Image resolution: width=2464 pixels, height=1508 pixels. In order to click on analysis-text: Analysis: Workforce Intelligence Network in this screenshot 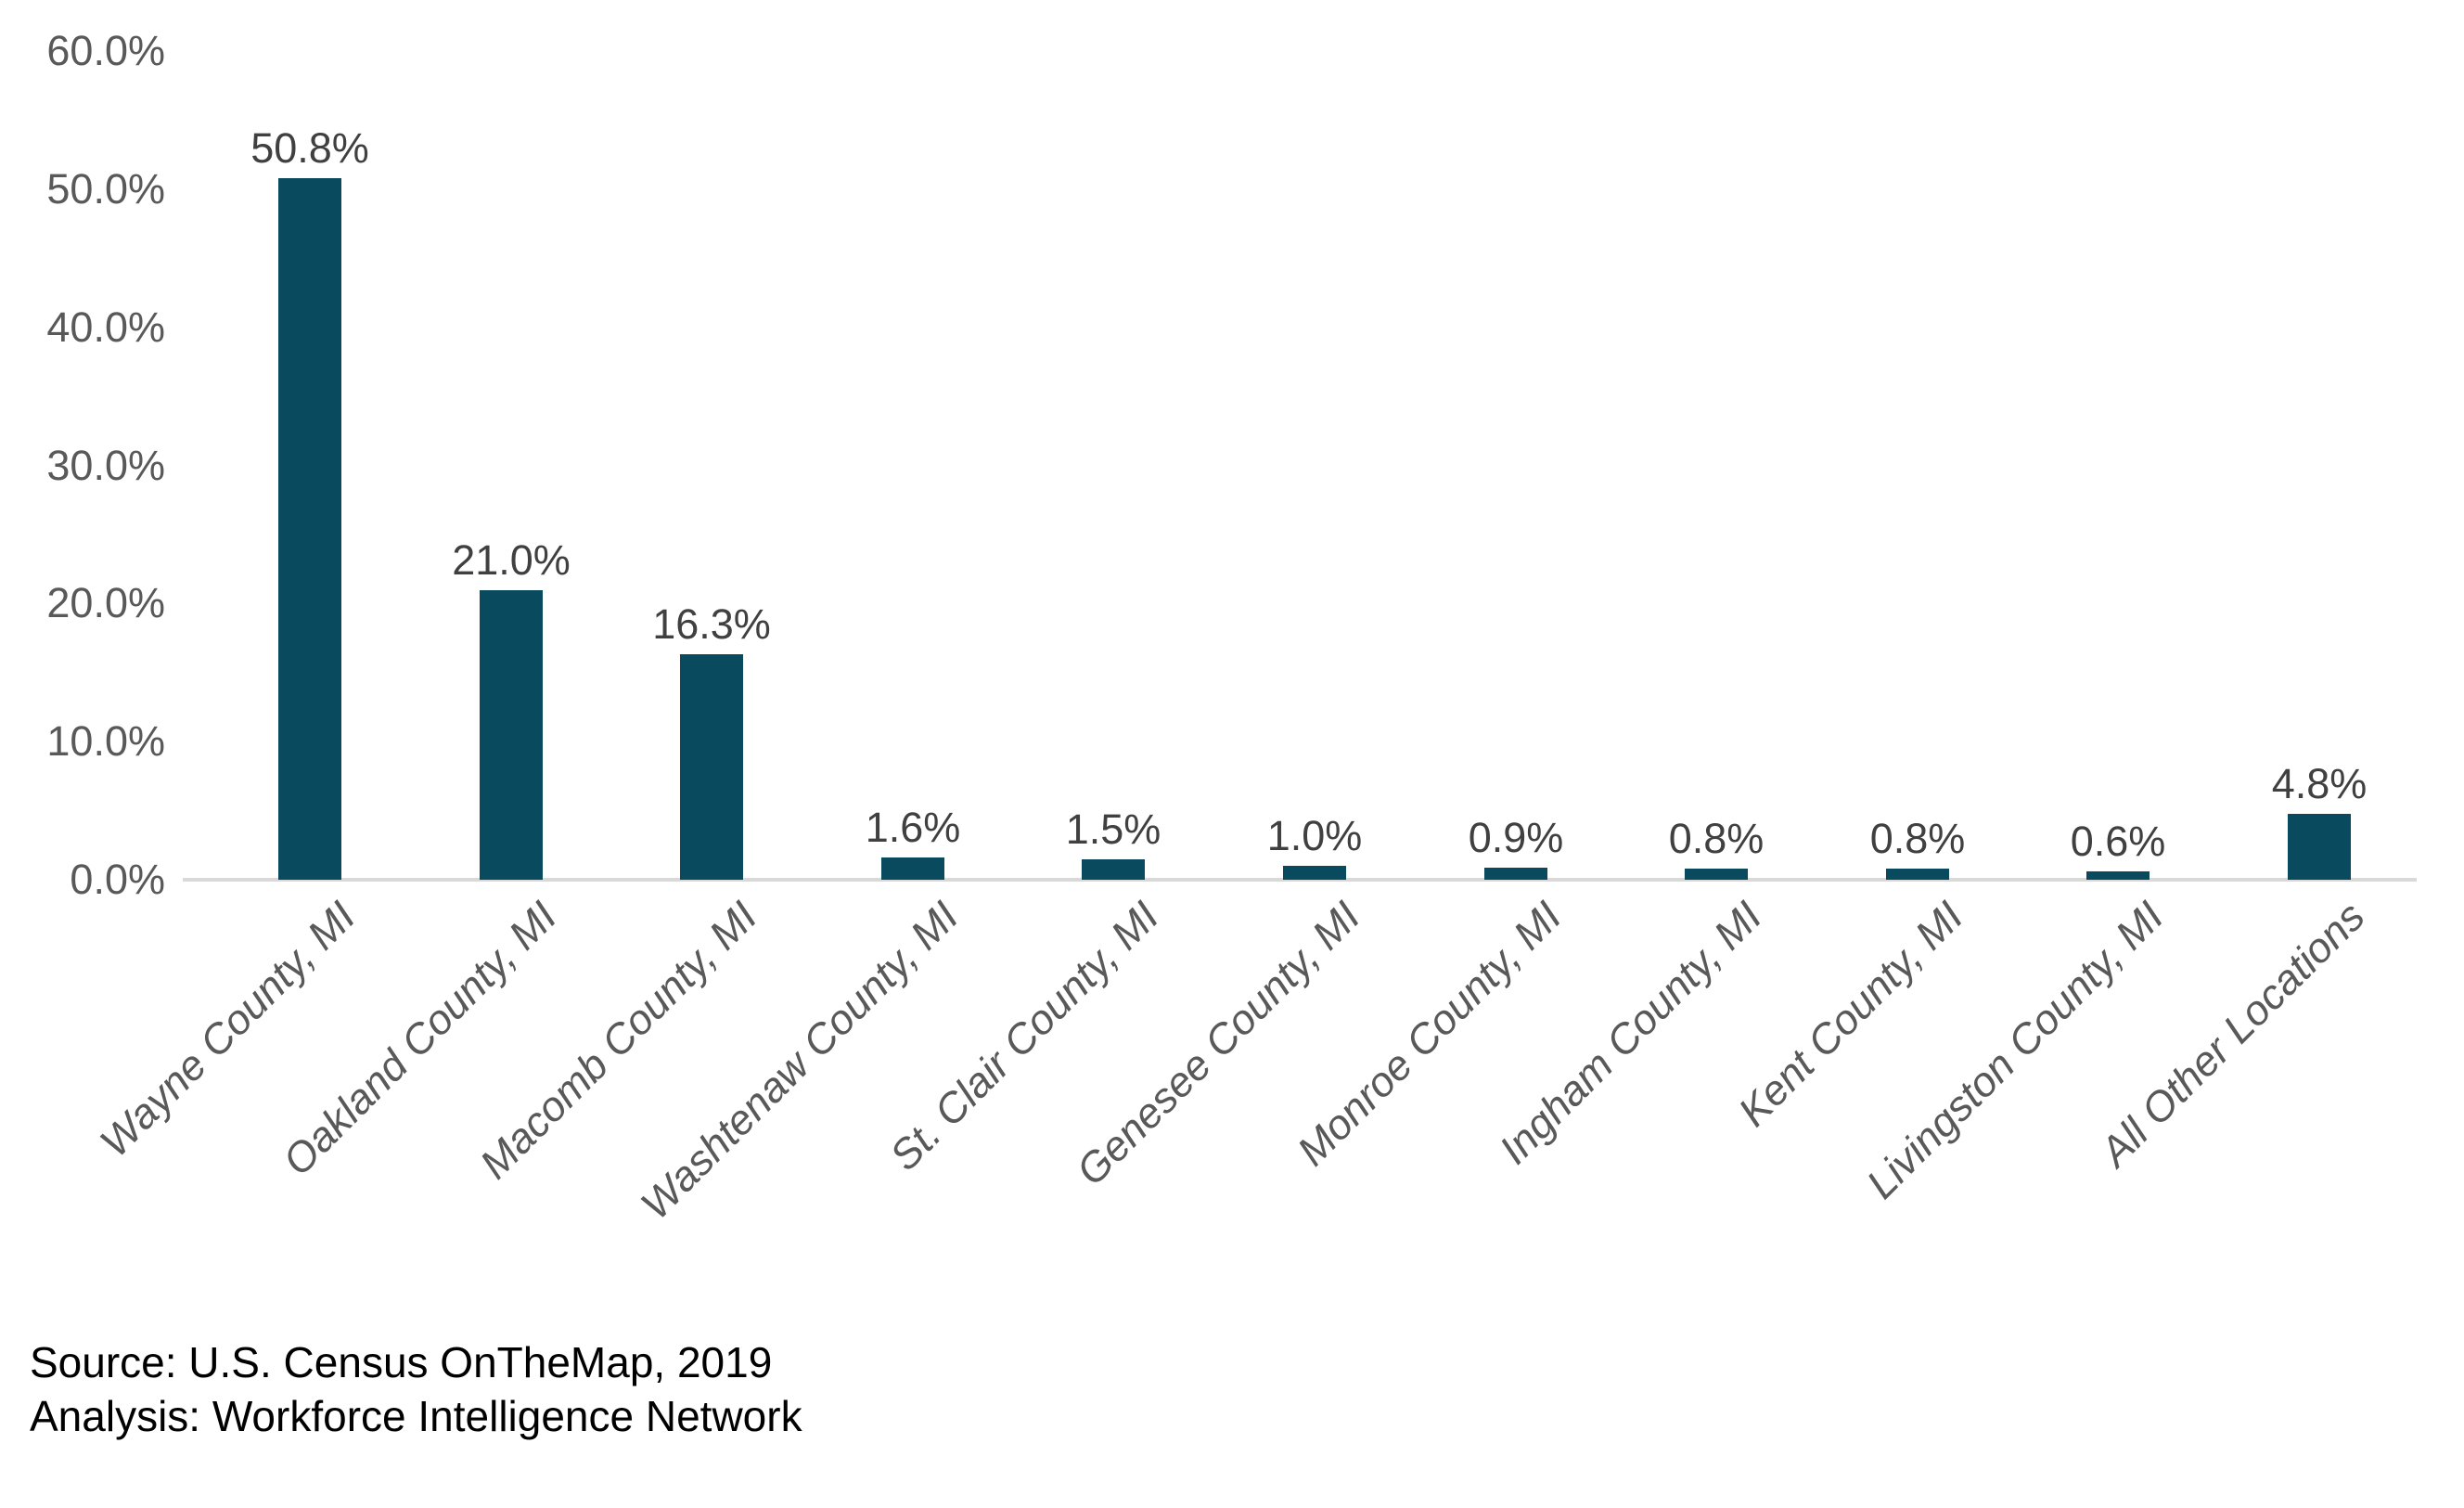, I will do `click(416, 1416)`.